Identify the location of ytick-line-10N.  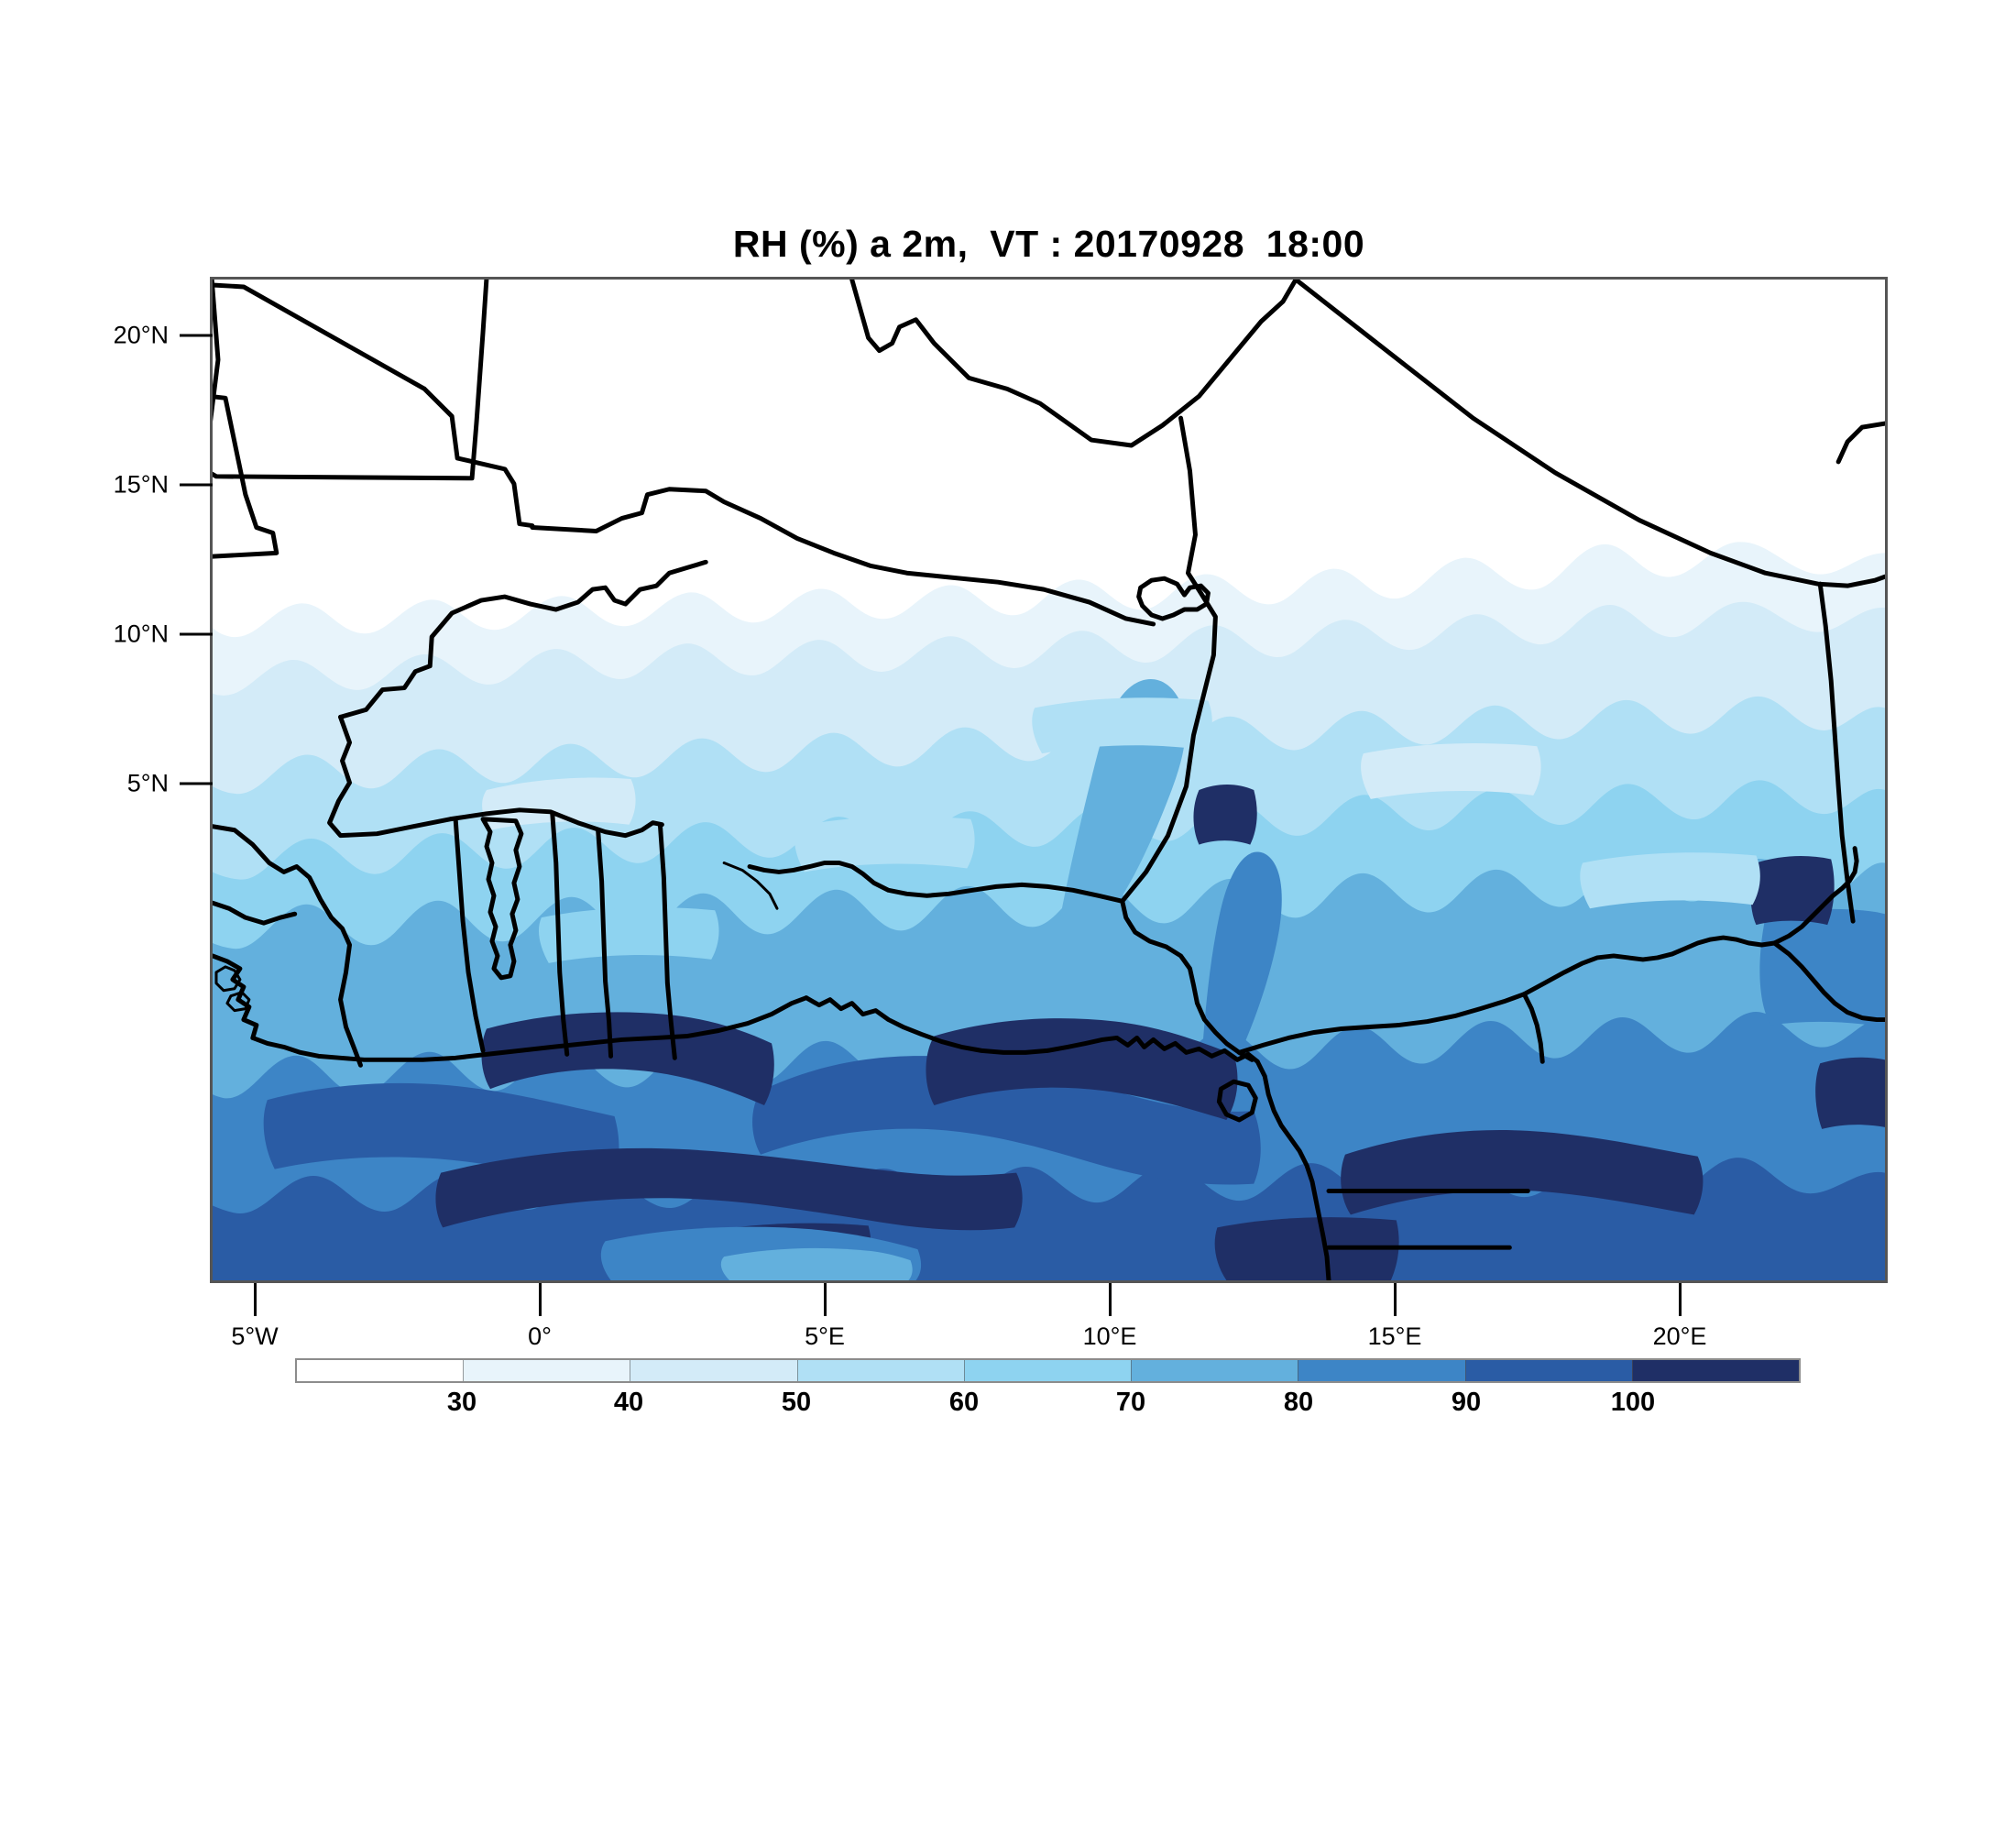
(196, 634).